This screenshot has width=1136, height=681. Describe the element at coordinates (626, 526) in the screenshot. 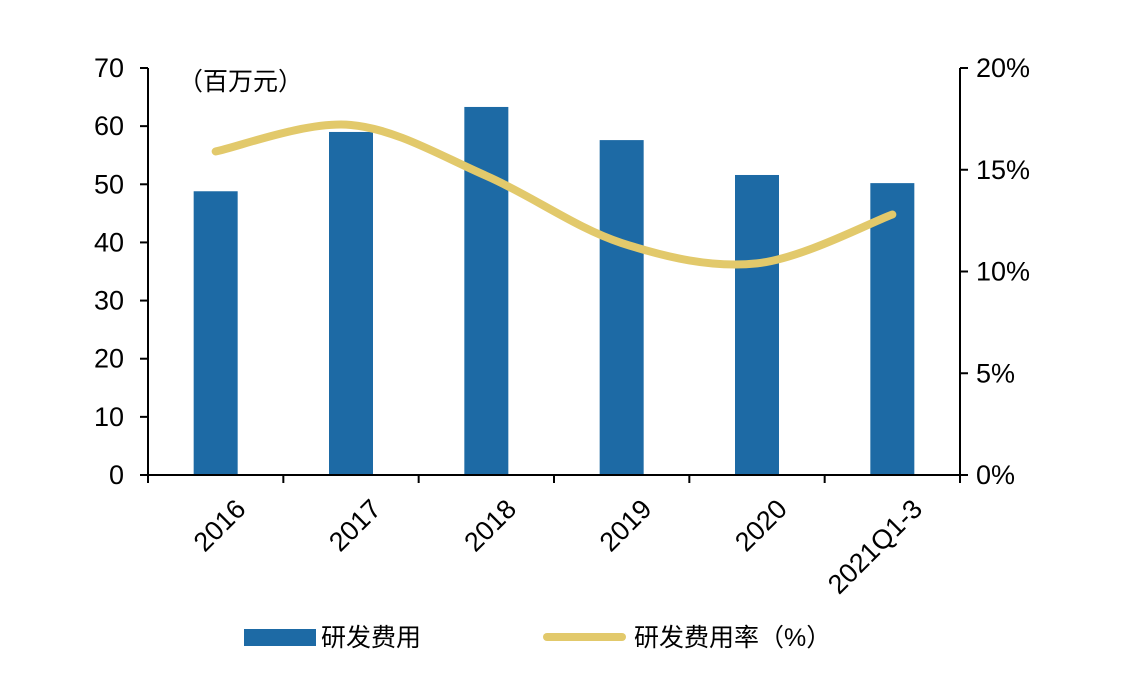

I see `x-tick-label: 2019` at that location.